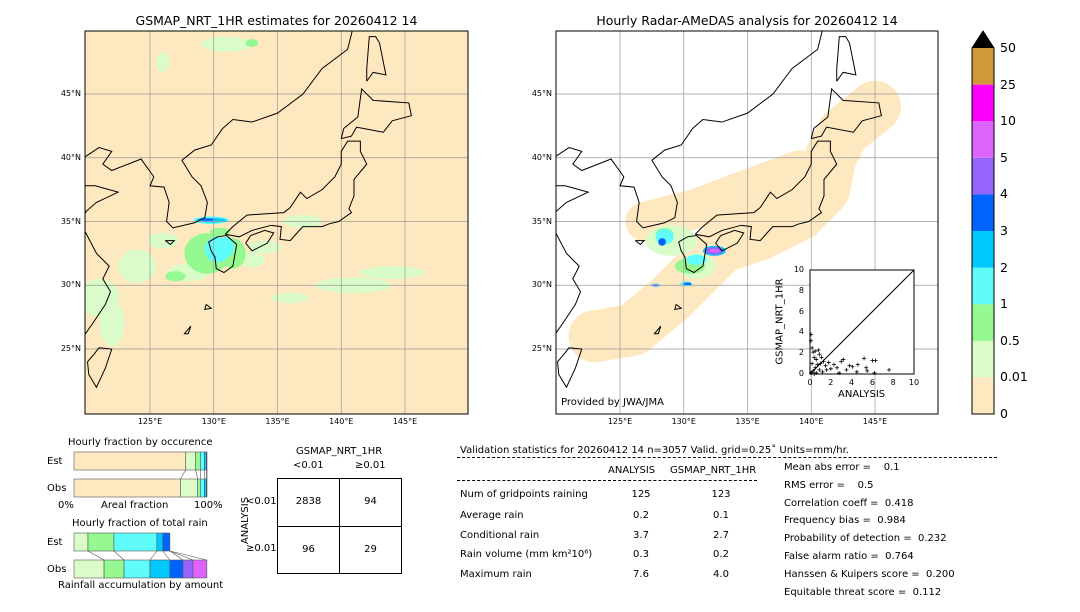 This screenshot has height=612, width=1080. I want to click on stats-row-gsmap: 123, so click(721, 494).